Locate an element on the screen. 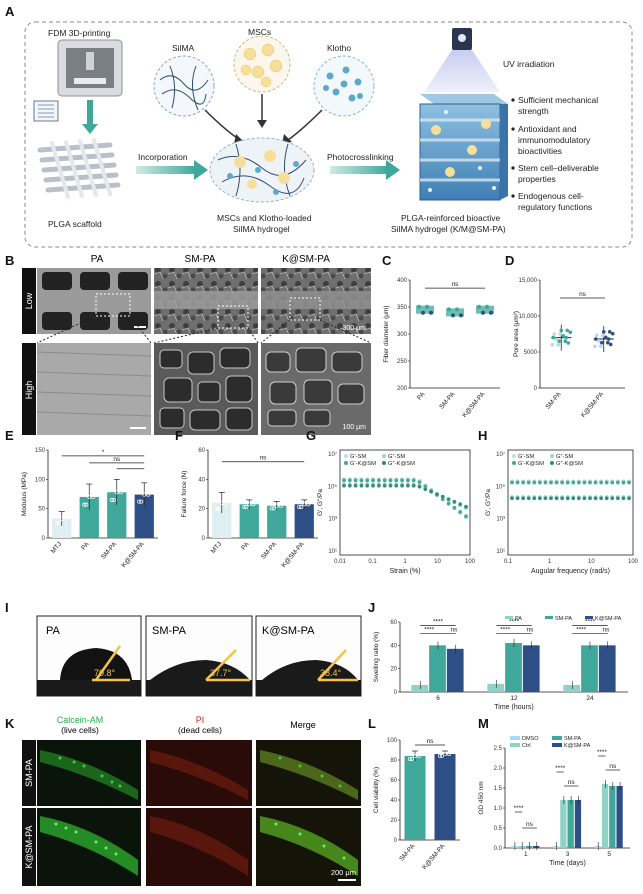 The height and width of the screenshot is (894, 643). d-ytick-label: 15,000 is located at coordinates (528, 281).